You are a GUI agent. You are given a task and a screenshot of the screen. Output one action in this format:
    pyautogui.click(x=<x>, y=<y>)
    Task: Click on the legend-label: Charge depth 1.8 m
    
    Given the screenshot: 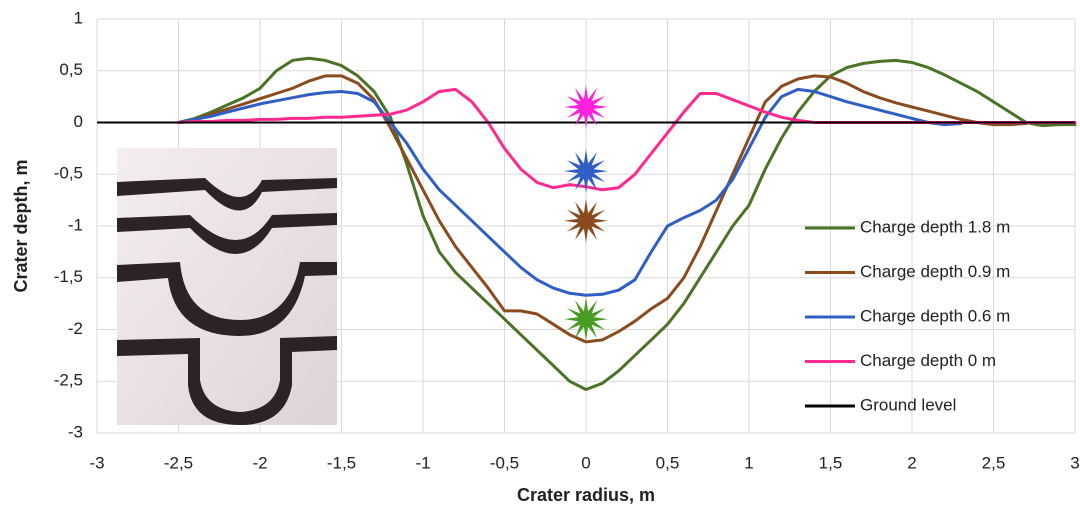 What is the action you would take?
    pyautogui.click(x=935, y=226)
    